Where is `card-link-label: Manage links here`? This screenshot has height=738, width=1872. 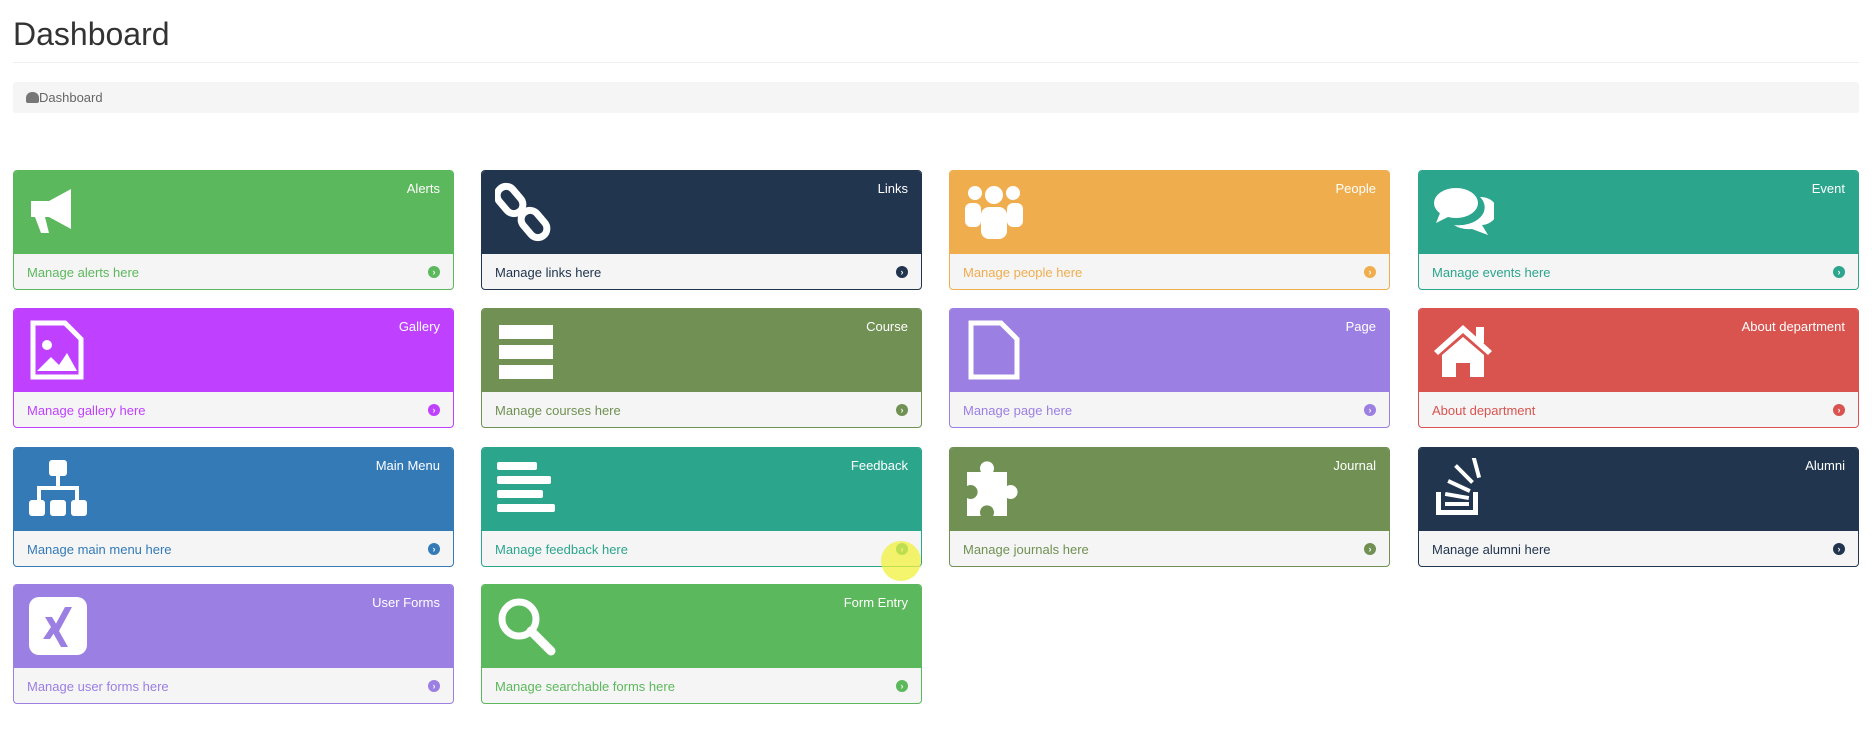
card-link-label: Manage links here is located at coordinates (548, 272).